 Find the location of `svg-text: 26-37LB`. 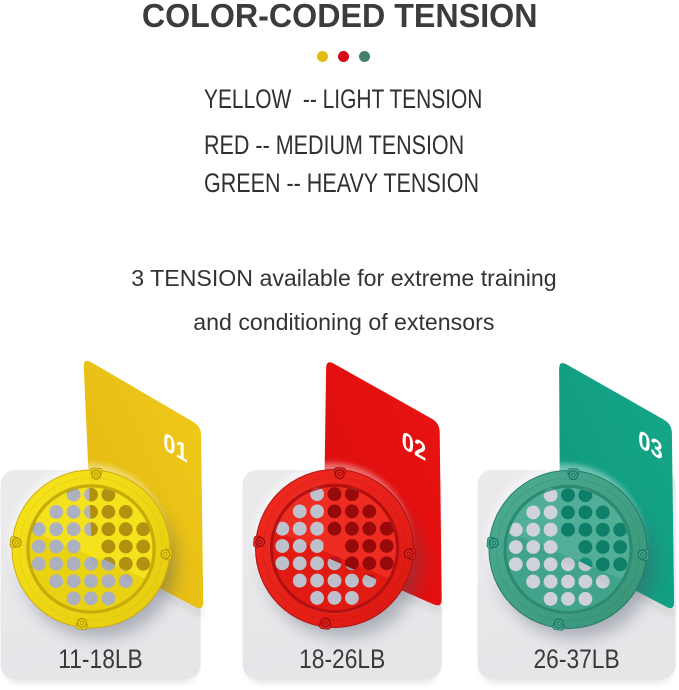

svg-text: 26-37LB is located at coordinates (576, 659).